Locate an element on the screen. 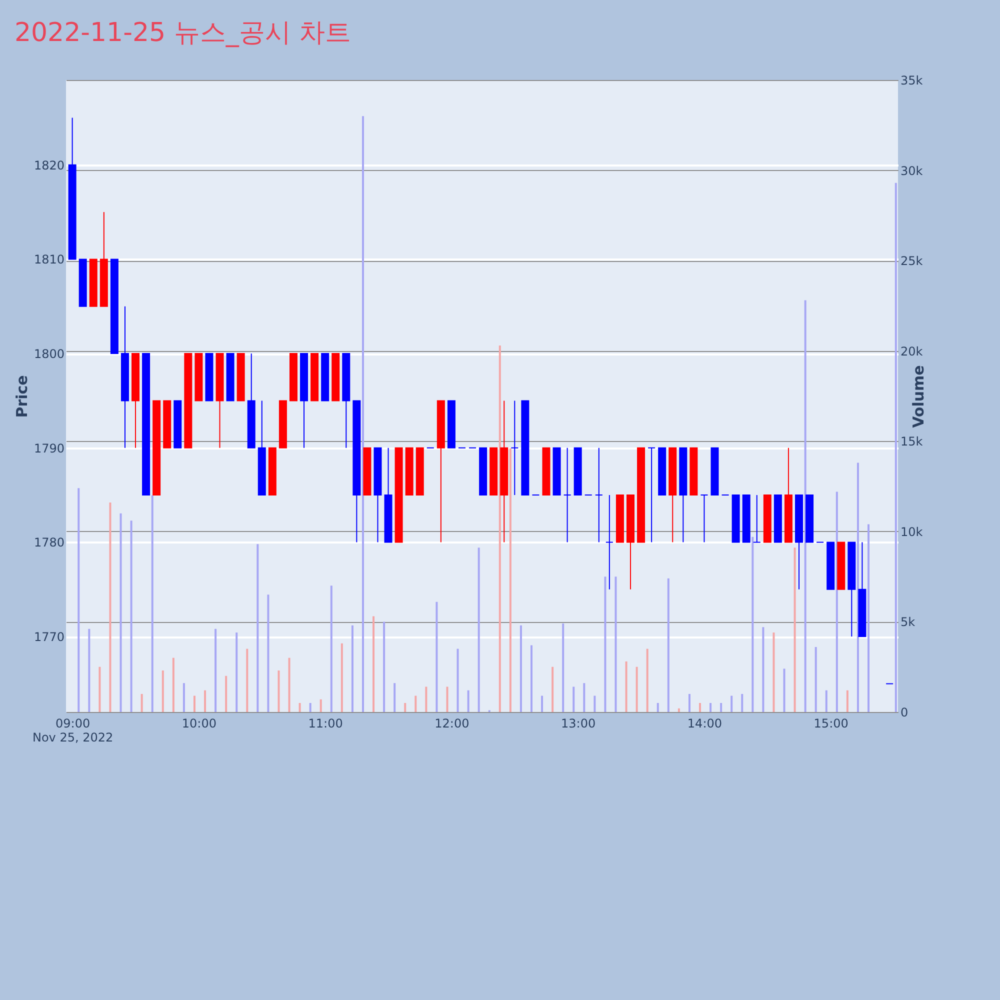 The height and width of the screenshot is (1000, 1000). x-tick-label: 12:00 is located at coordinates (452, 723).